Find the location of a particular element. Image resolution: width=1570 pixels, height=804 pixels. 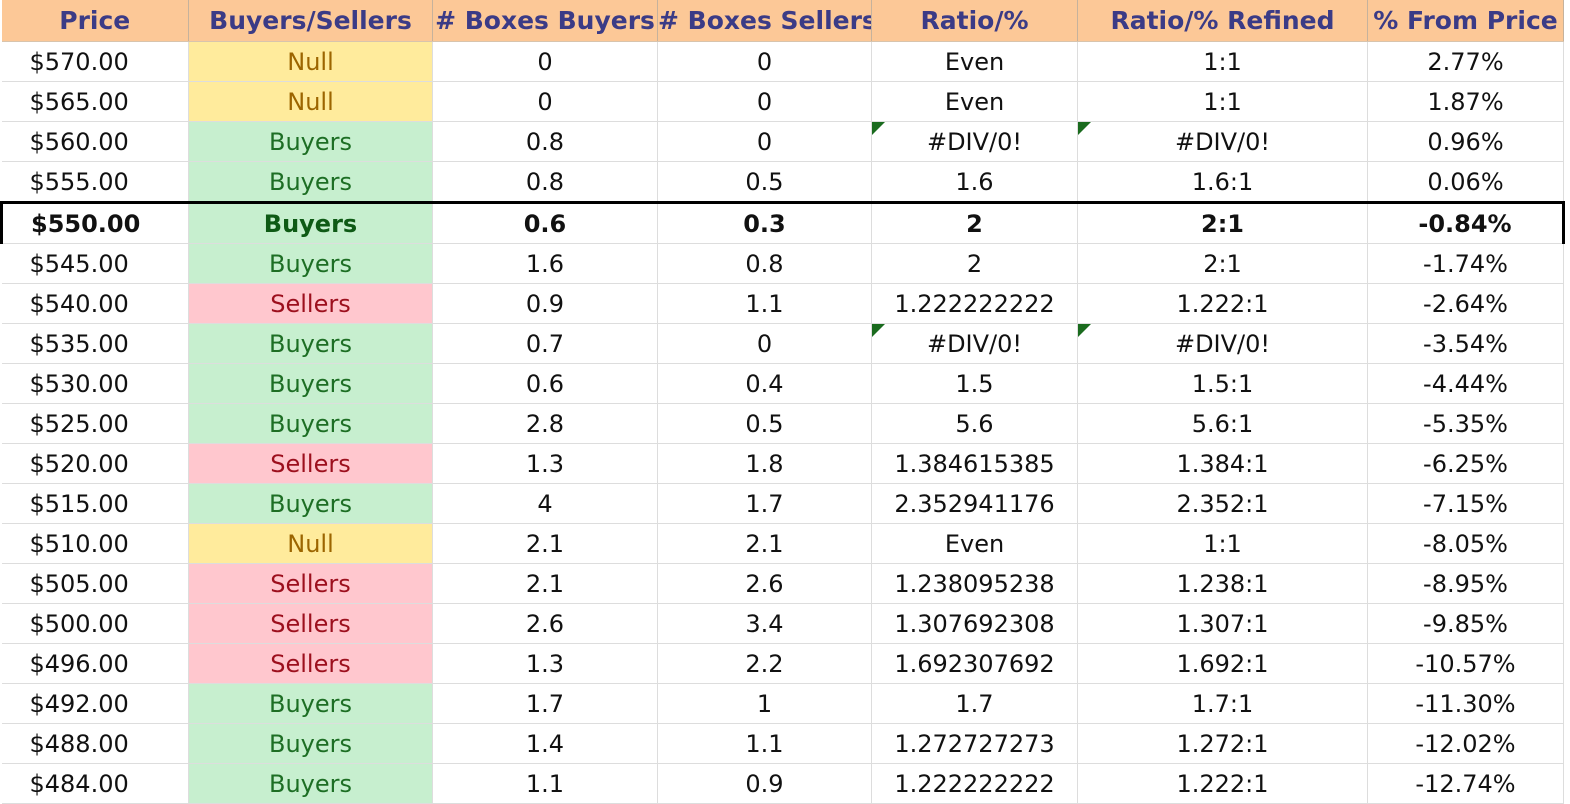

buyers-sellers-cell: Null is located at coordinates (310, 101).